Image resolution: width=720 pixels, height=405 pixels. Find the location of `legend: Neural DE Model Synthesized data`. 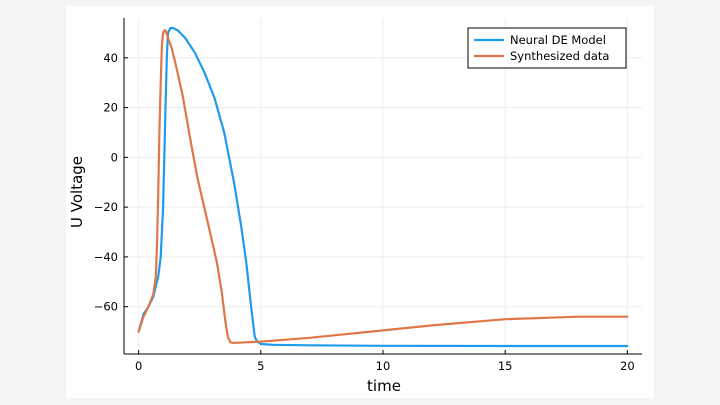

legend: Neural DE Model Synthesized data is located at coordinates (547, 48).